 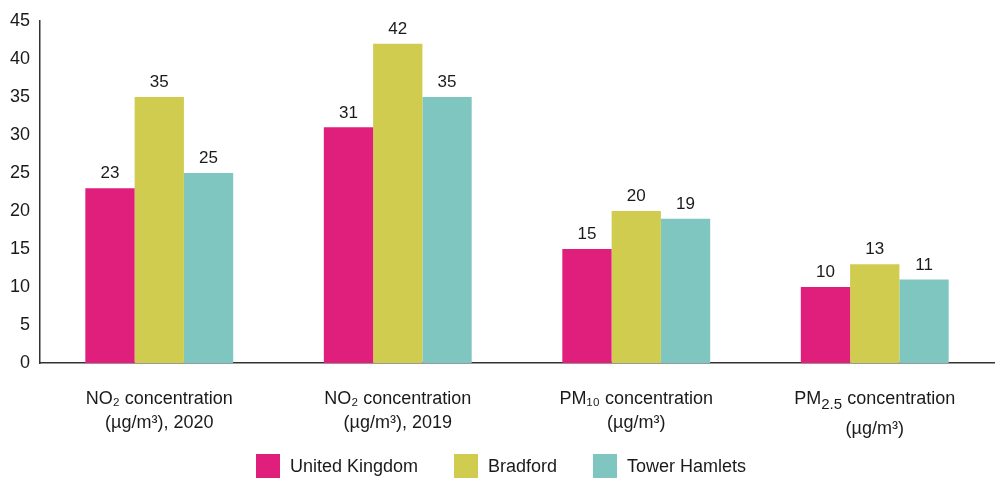 What do you see at coordinates (20, 171) in the screenshot?
I see `y-tick-label: 25` at bounding box center [20, 171].